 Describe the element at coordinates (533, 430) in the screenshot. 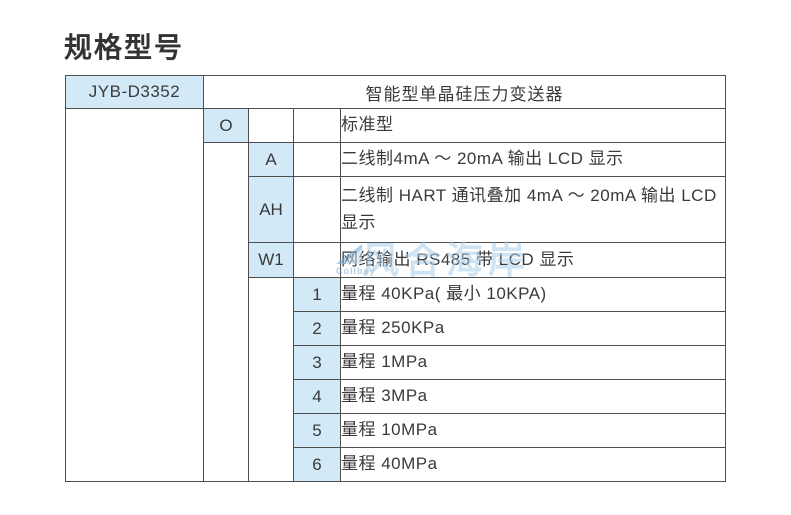

I see `range-description-cell: 量程 10MPa` at that location.